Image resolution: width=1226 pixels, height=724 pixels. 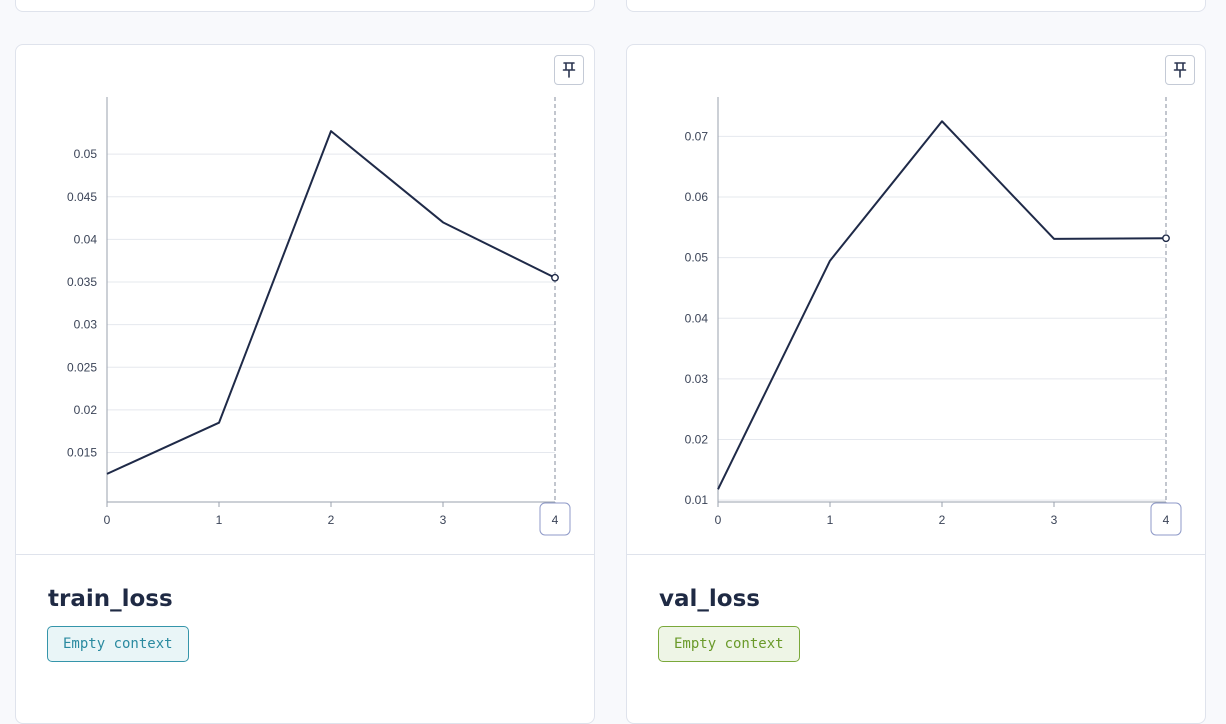 What do you see at coordinates (697, 136) in the screenshot?
I see `y-tick-label: 0.07` at bounding box center [697, 136].